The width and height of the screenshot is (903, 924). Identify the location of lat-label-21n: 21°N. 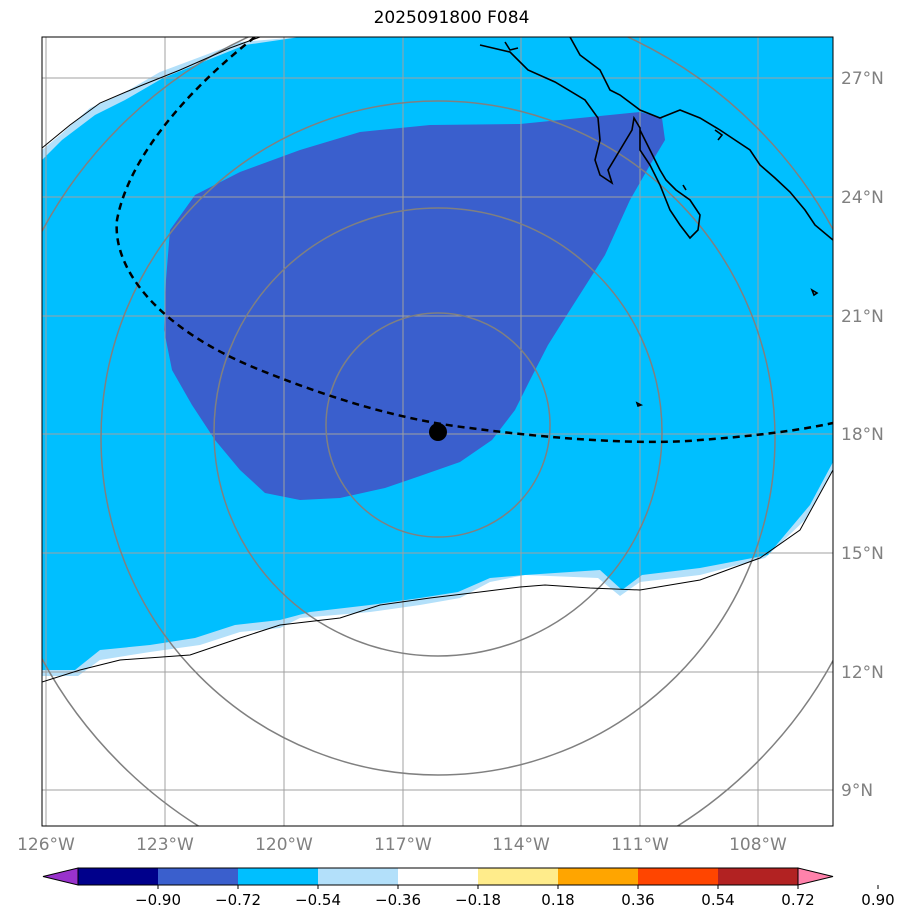
(862, 317).